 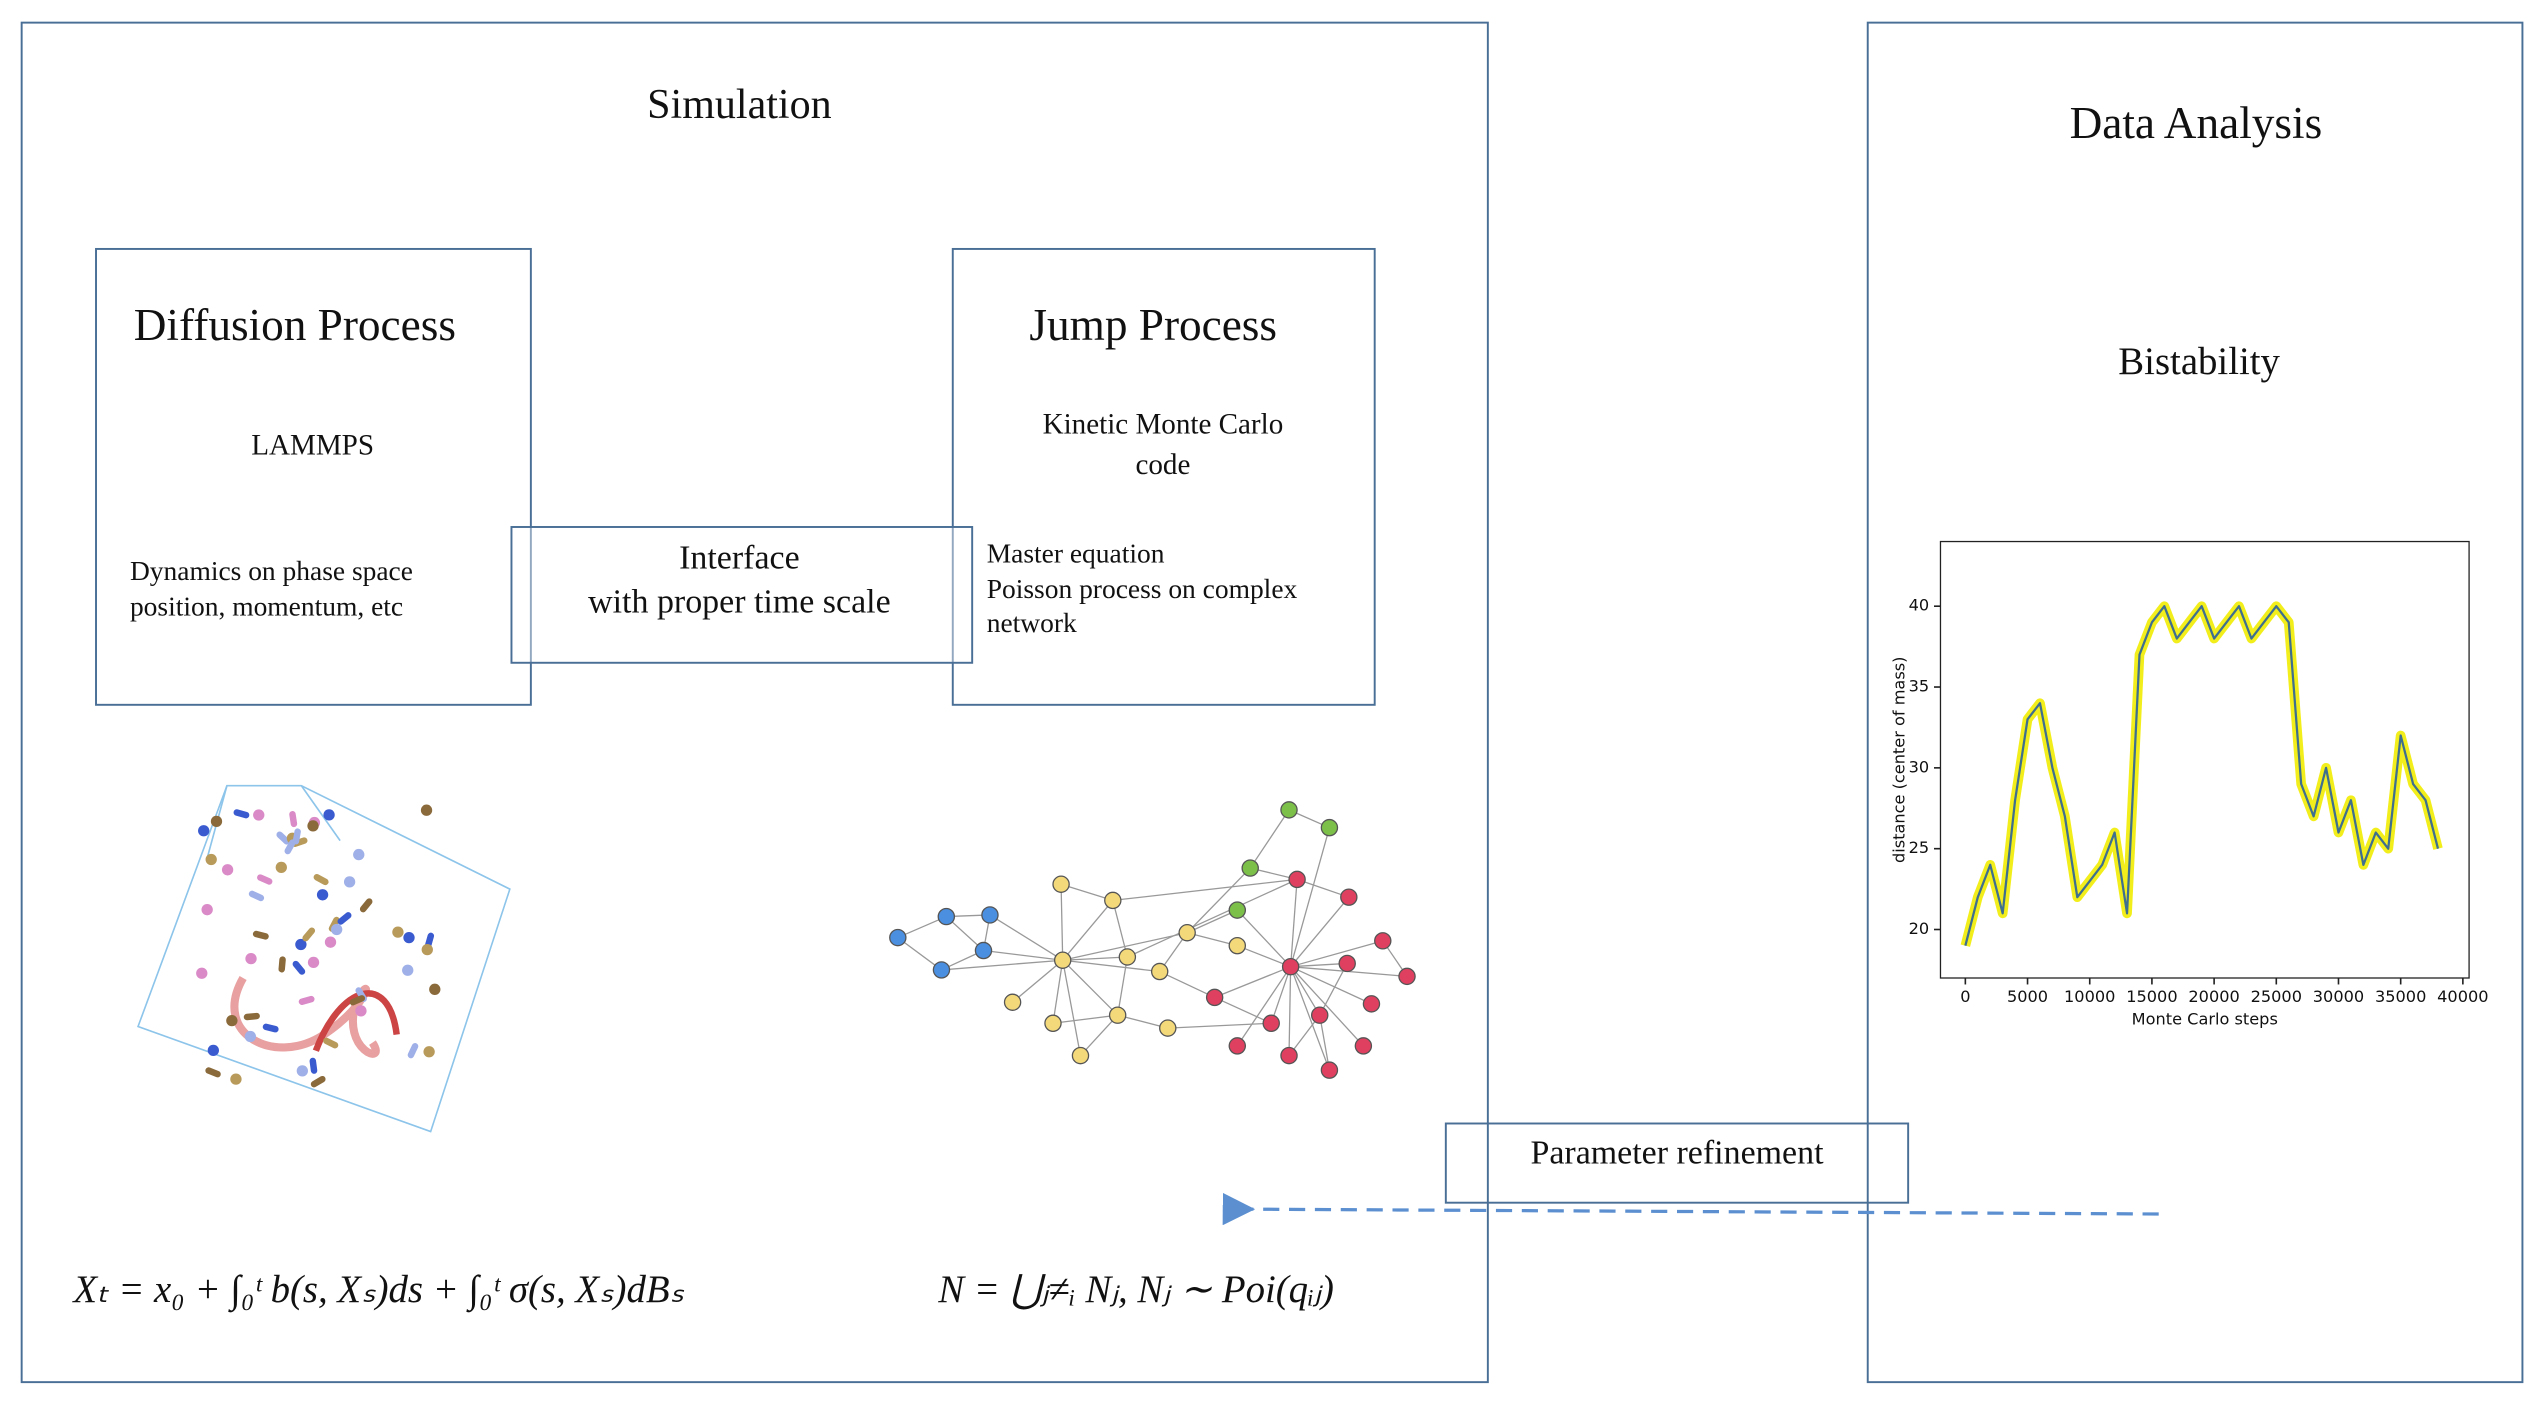 I want to click on y-axis-label: distance (center of mass), so click(x=1899, y=760).